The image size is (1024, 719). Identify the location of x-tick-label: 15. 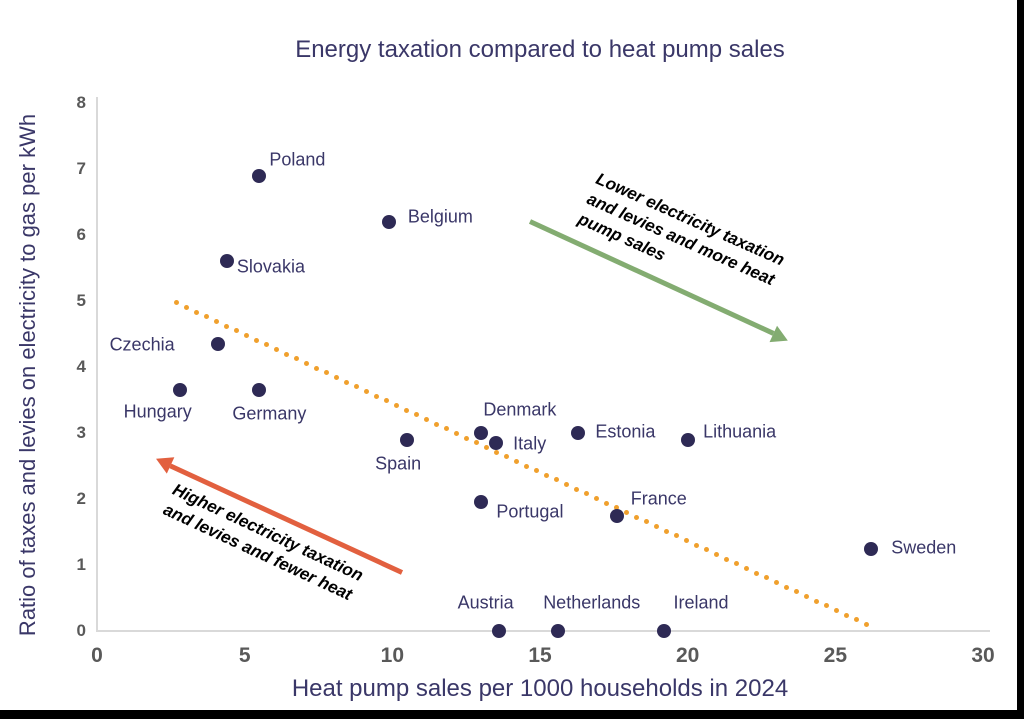
(540, 655).